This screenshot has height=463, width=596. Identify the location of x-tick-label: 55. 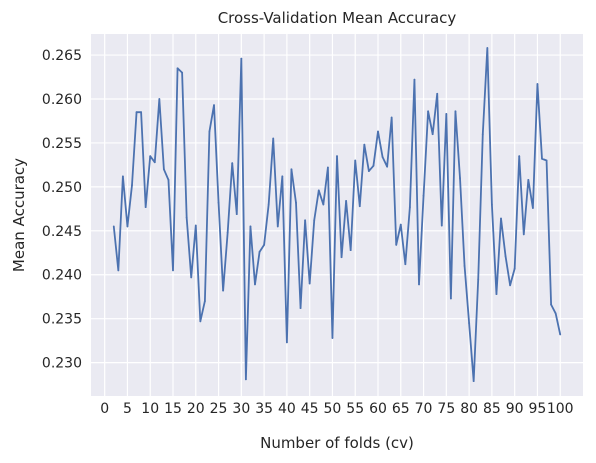
(355, 409).